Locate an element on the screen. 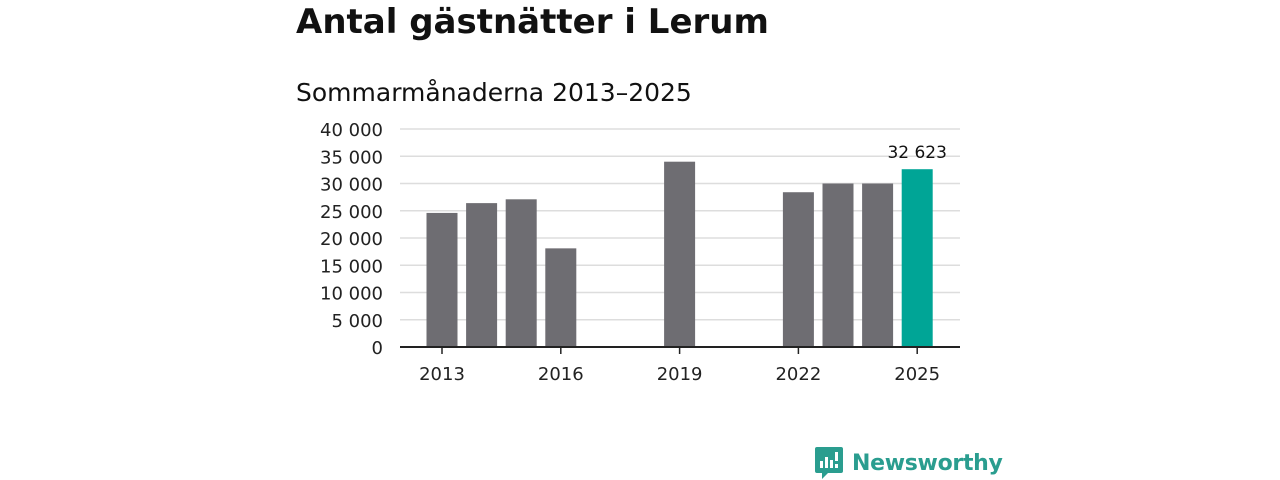 This screenshot has height=480, width=1280. y-tick-label: 40 000 is located at coordinates (351, 130).